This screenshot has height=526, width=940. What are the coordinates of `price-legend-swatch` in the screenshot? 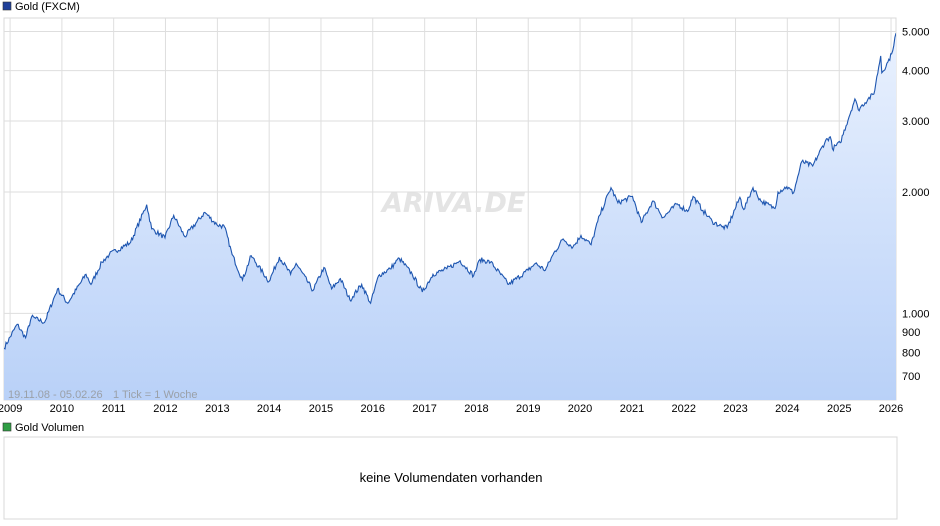 It's located at (7, 6).